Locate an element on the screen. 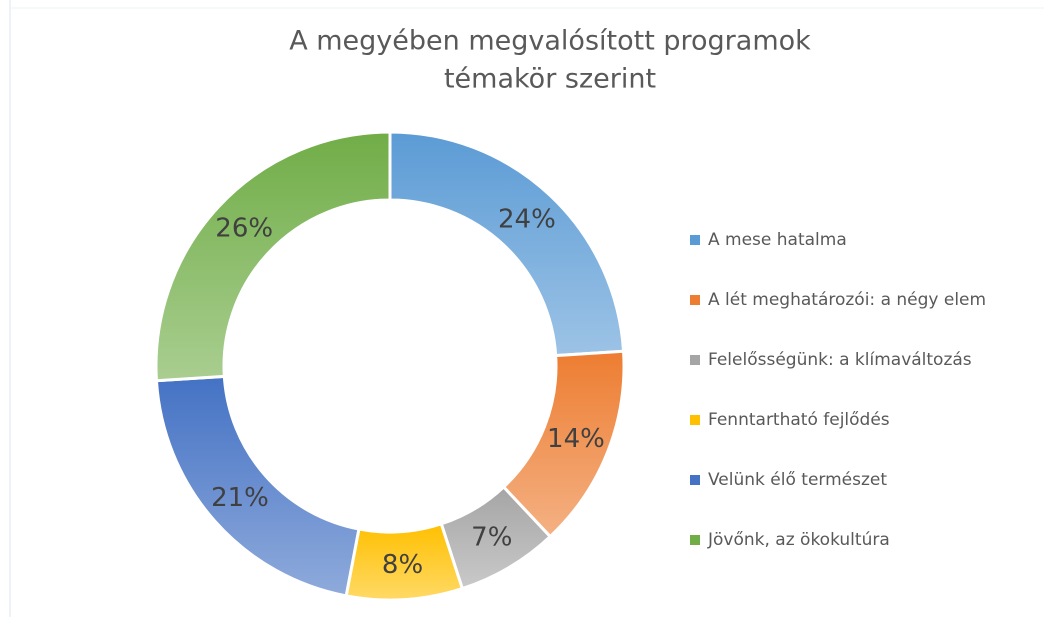  data-label: 8% is located at coordinates (402, 565).